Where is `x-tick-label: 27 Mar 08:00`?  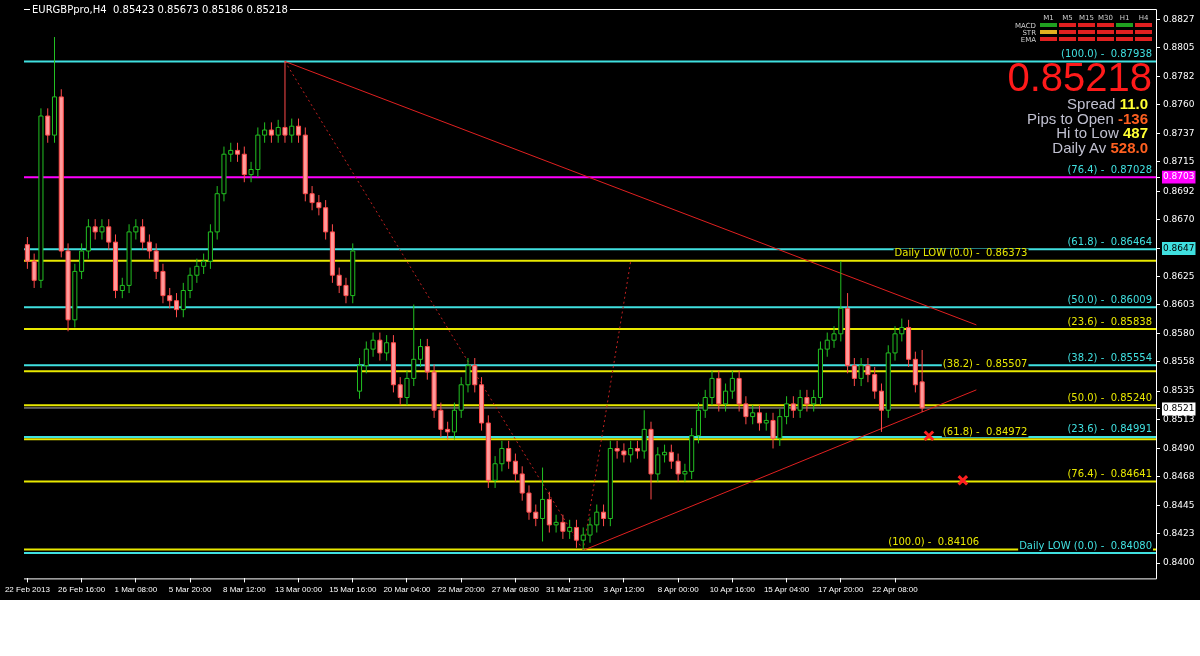 x-tick-label: 27 Mar 08:00 is located at coordinates (515, 590).